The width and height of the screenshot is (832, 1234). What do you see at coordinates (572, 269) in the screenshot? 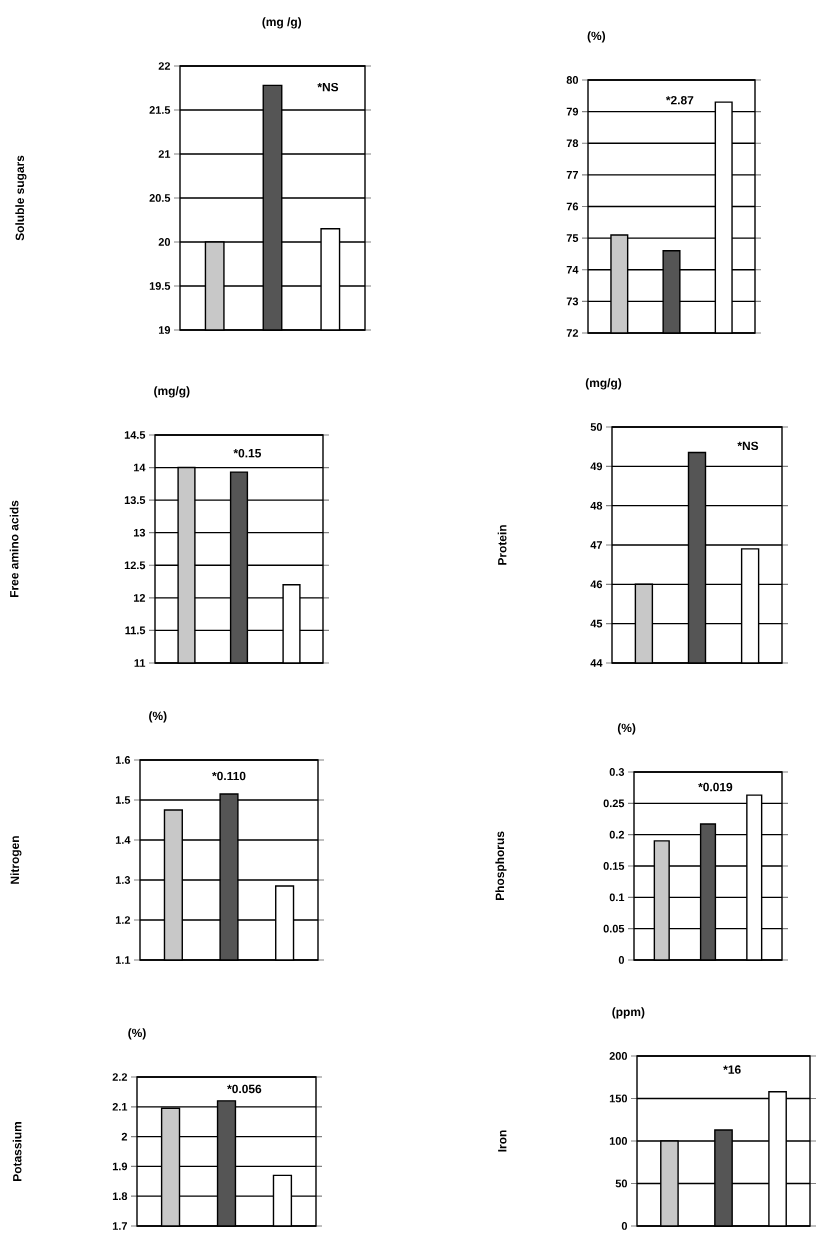
I see `y-tick-label: 74` at bounding box center [572, 269].